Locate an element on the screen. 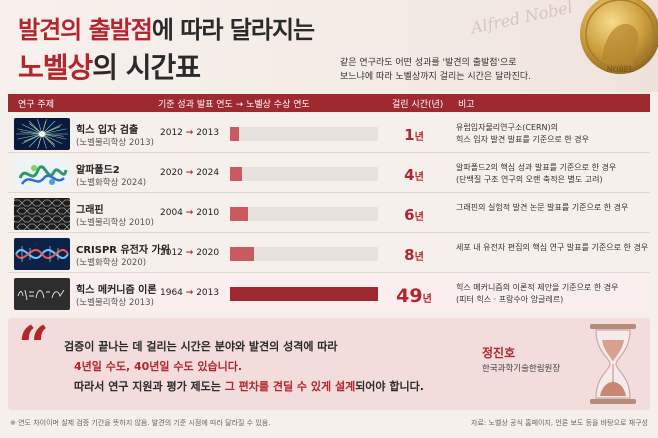 This screenshot has width=658, height=438. particle-collision-thumbnail-icon is located at coordinates (42, 134).